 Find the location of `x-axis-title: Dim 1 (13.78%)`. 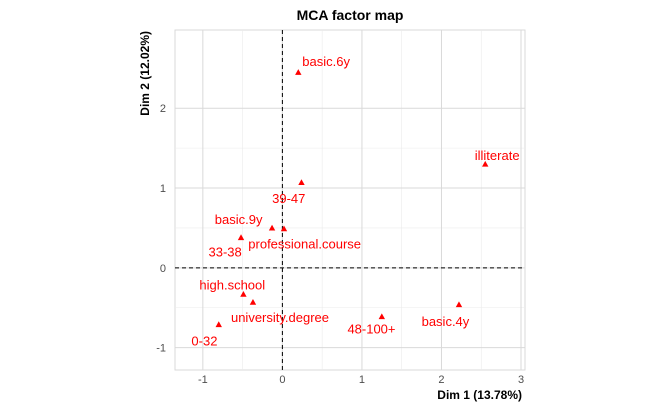

x-axis-title: Dim 1 (13.78%) is located at coordinates (479, 395).